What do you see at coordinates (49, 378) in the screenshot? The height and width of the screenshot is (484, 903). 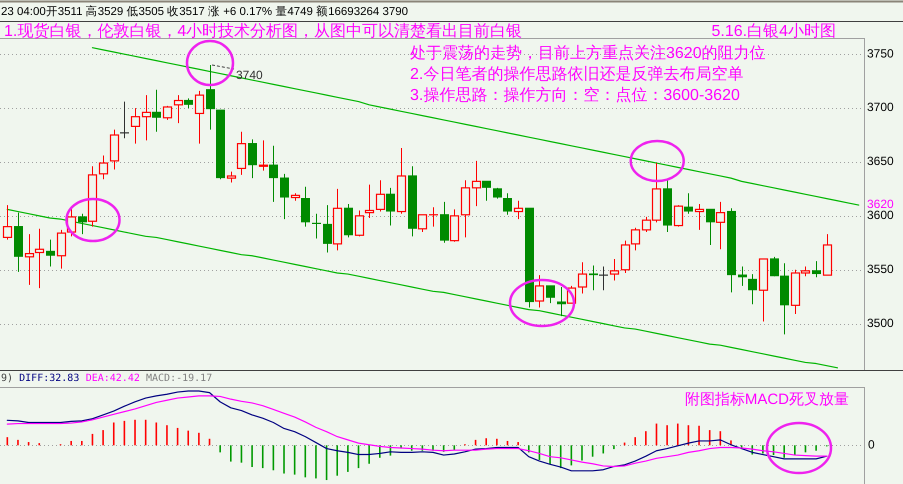 I see `text: DIFF:32.83` at bounding box center [49, 378].